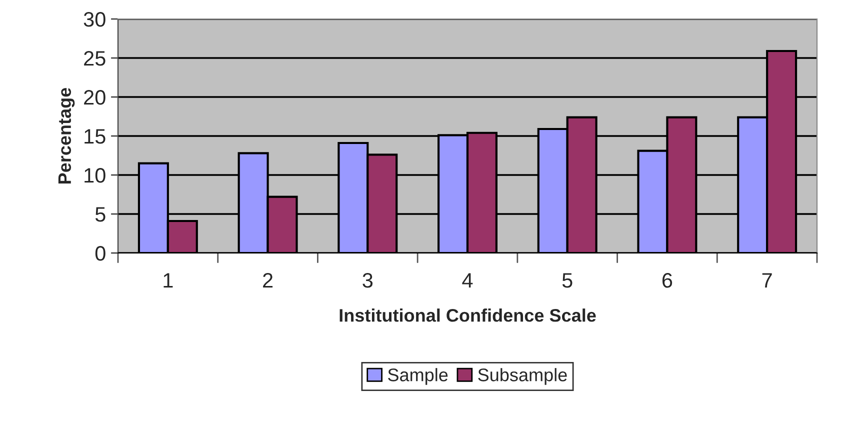 The image size is (848, 445). What do you see at coordinates (95, 136) in the screenshot?
I see `y-tick-label: 15` at bounding box center [95, 136].